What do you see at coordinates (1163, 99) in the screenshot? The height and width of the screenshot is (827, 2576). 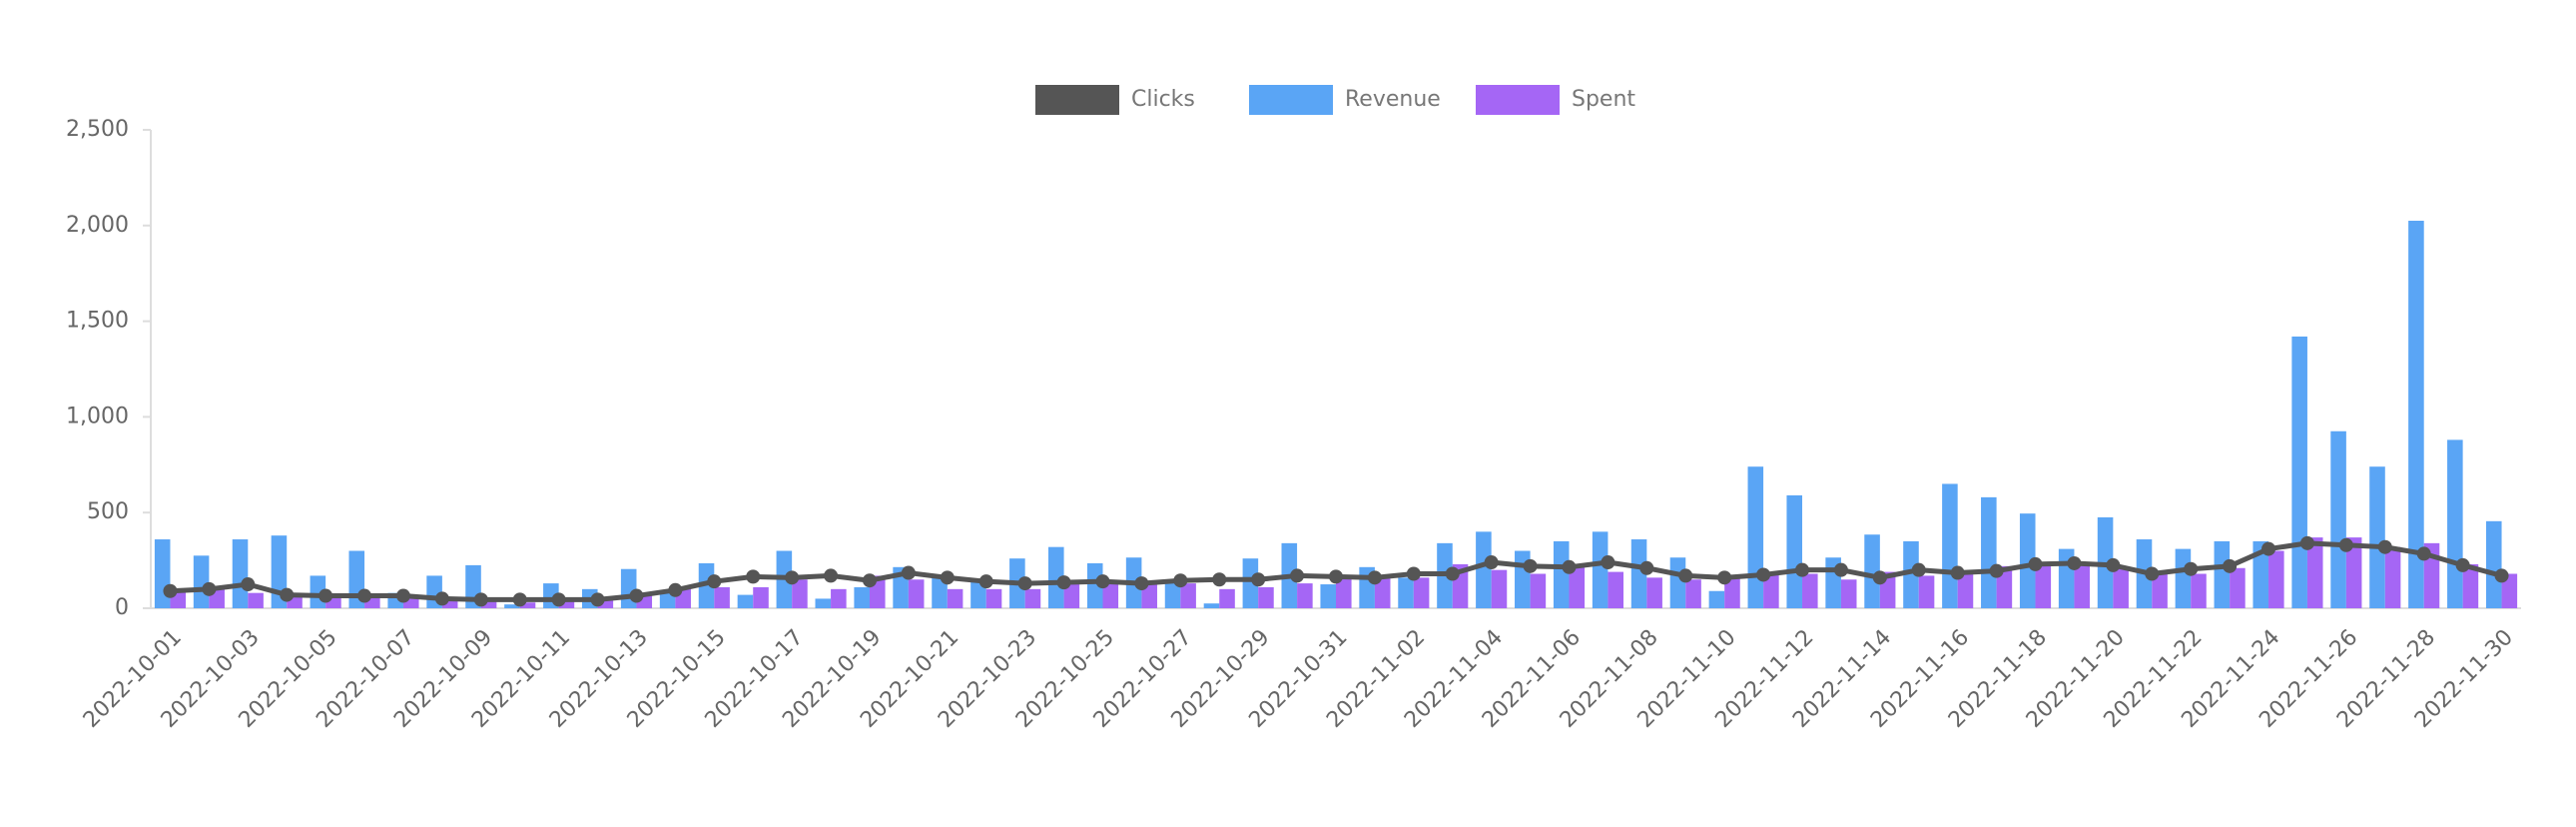 I see `legend-label: Clicks` at bounding box center [1163, 99].